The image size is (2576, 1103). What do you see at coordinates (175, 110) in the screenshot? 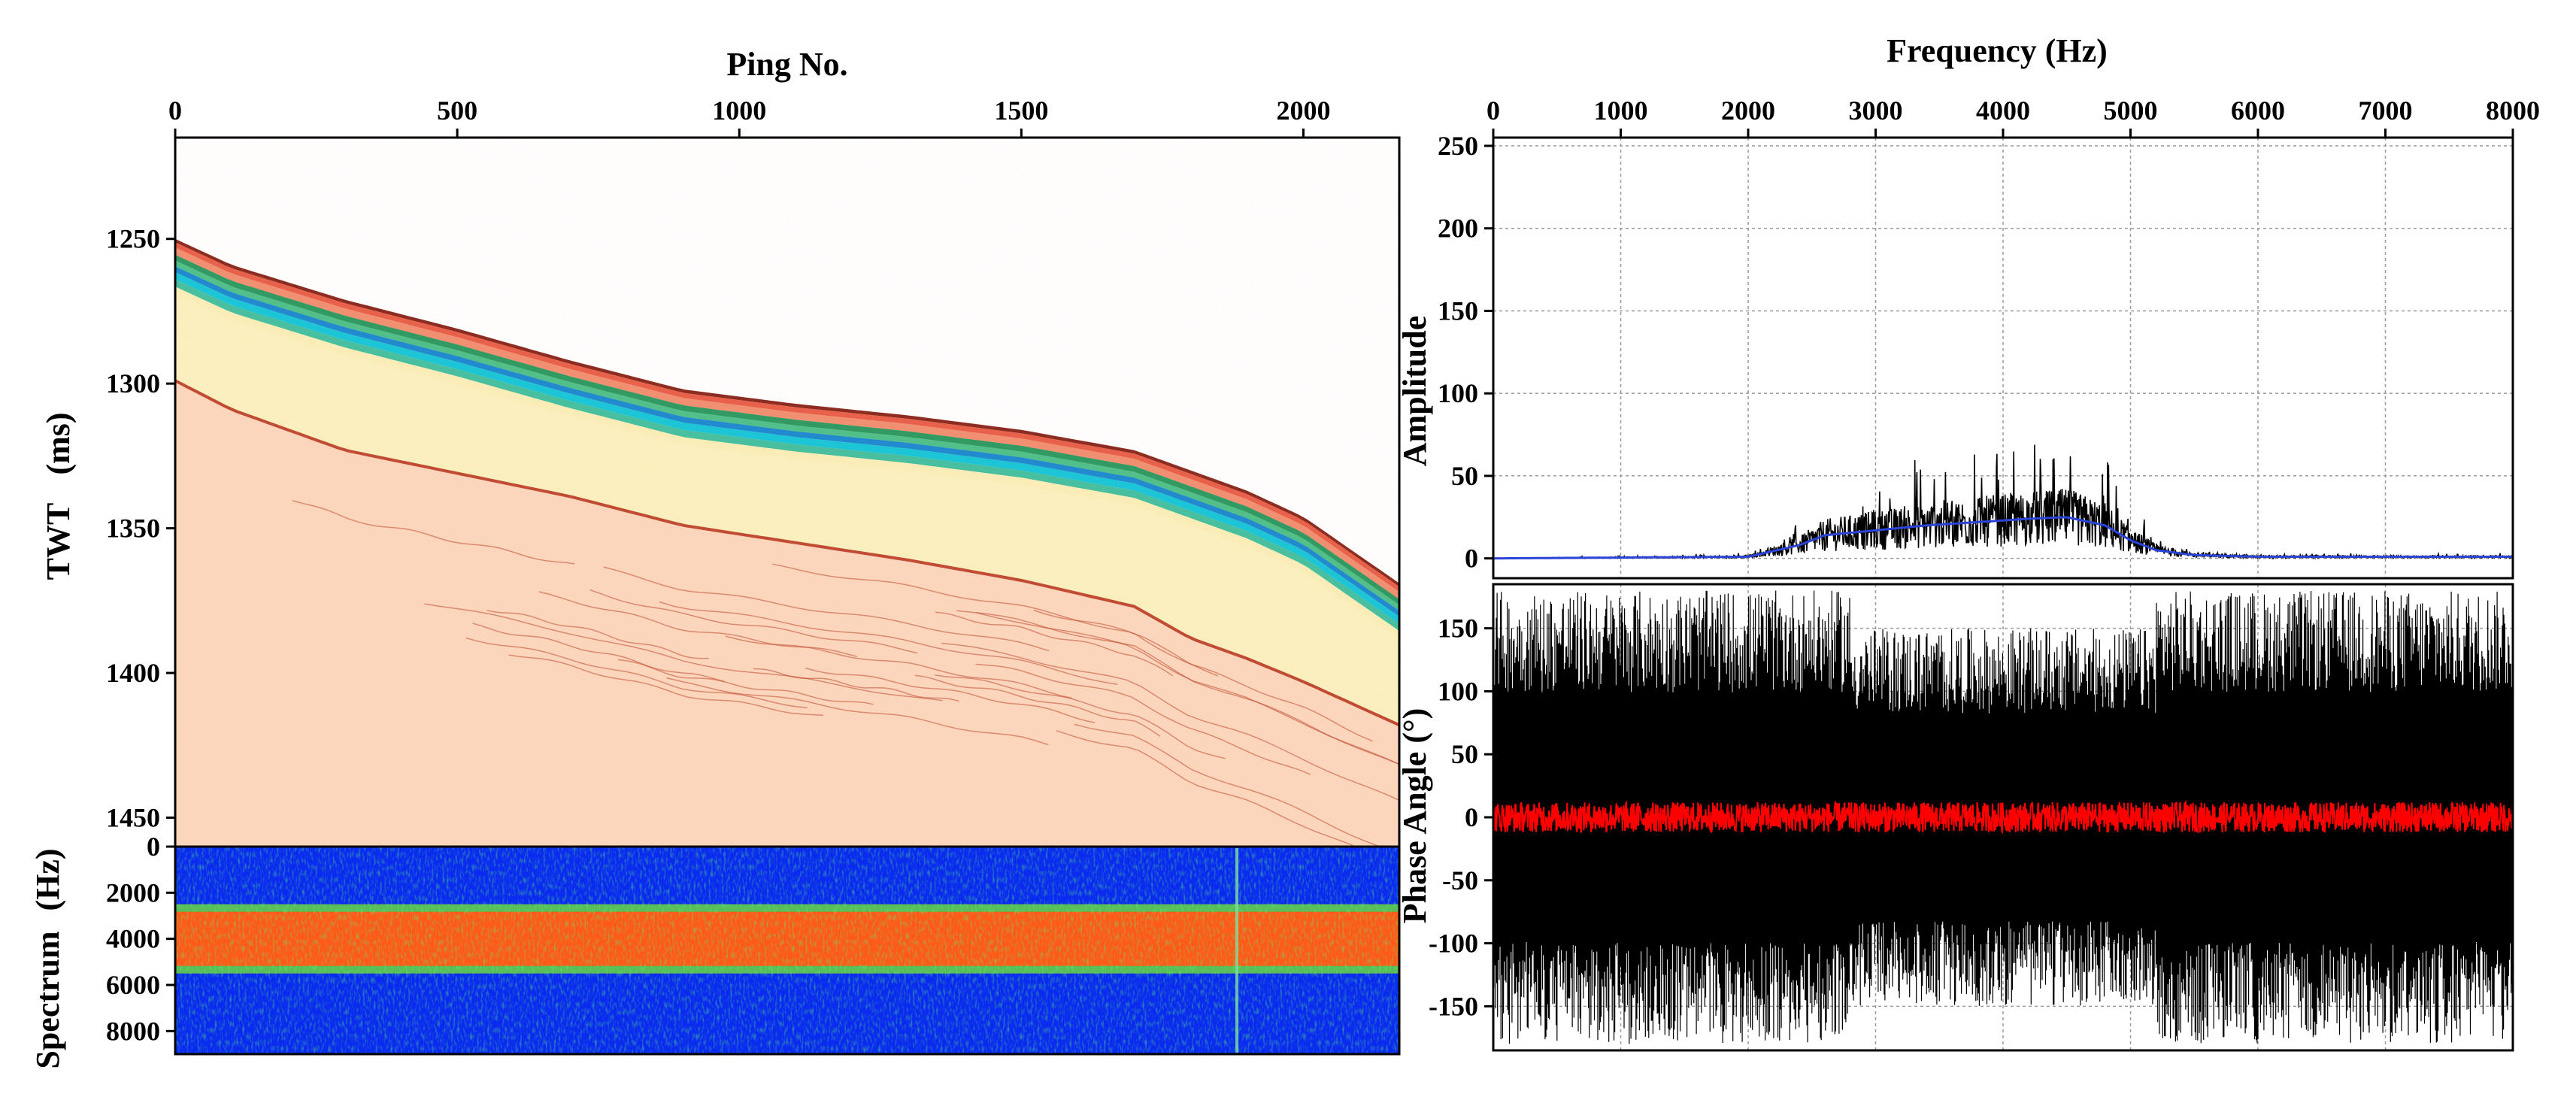
I see `profile-x-tick-label: 0` at bounding box center [175, 110].